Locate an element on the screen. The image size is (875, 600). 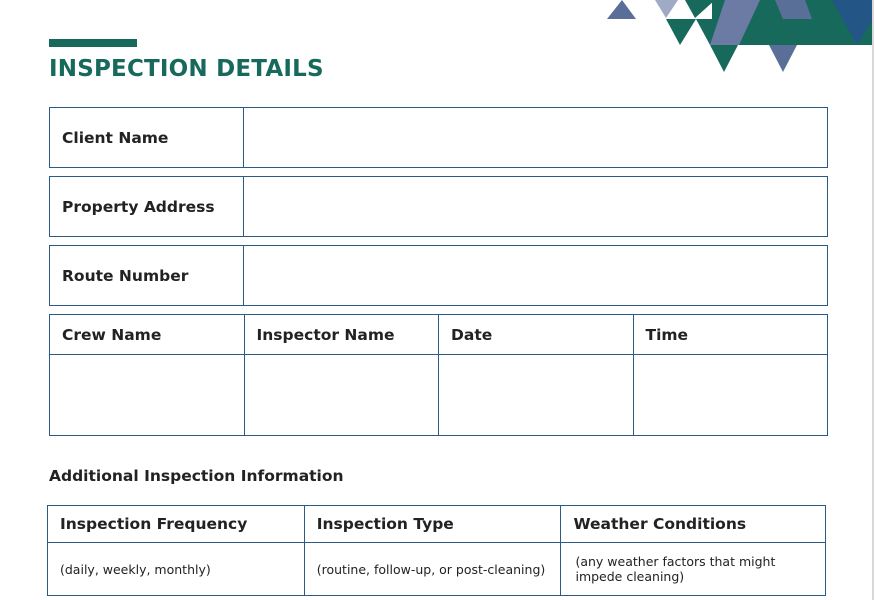
client-name-row: Client Name is located at coordinates (438, 137).